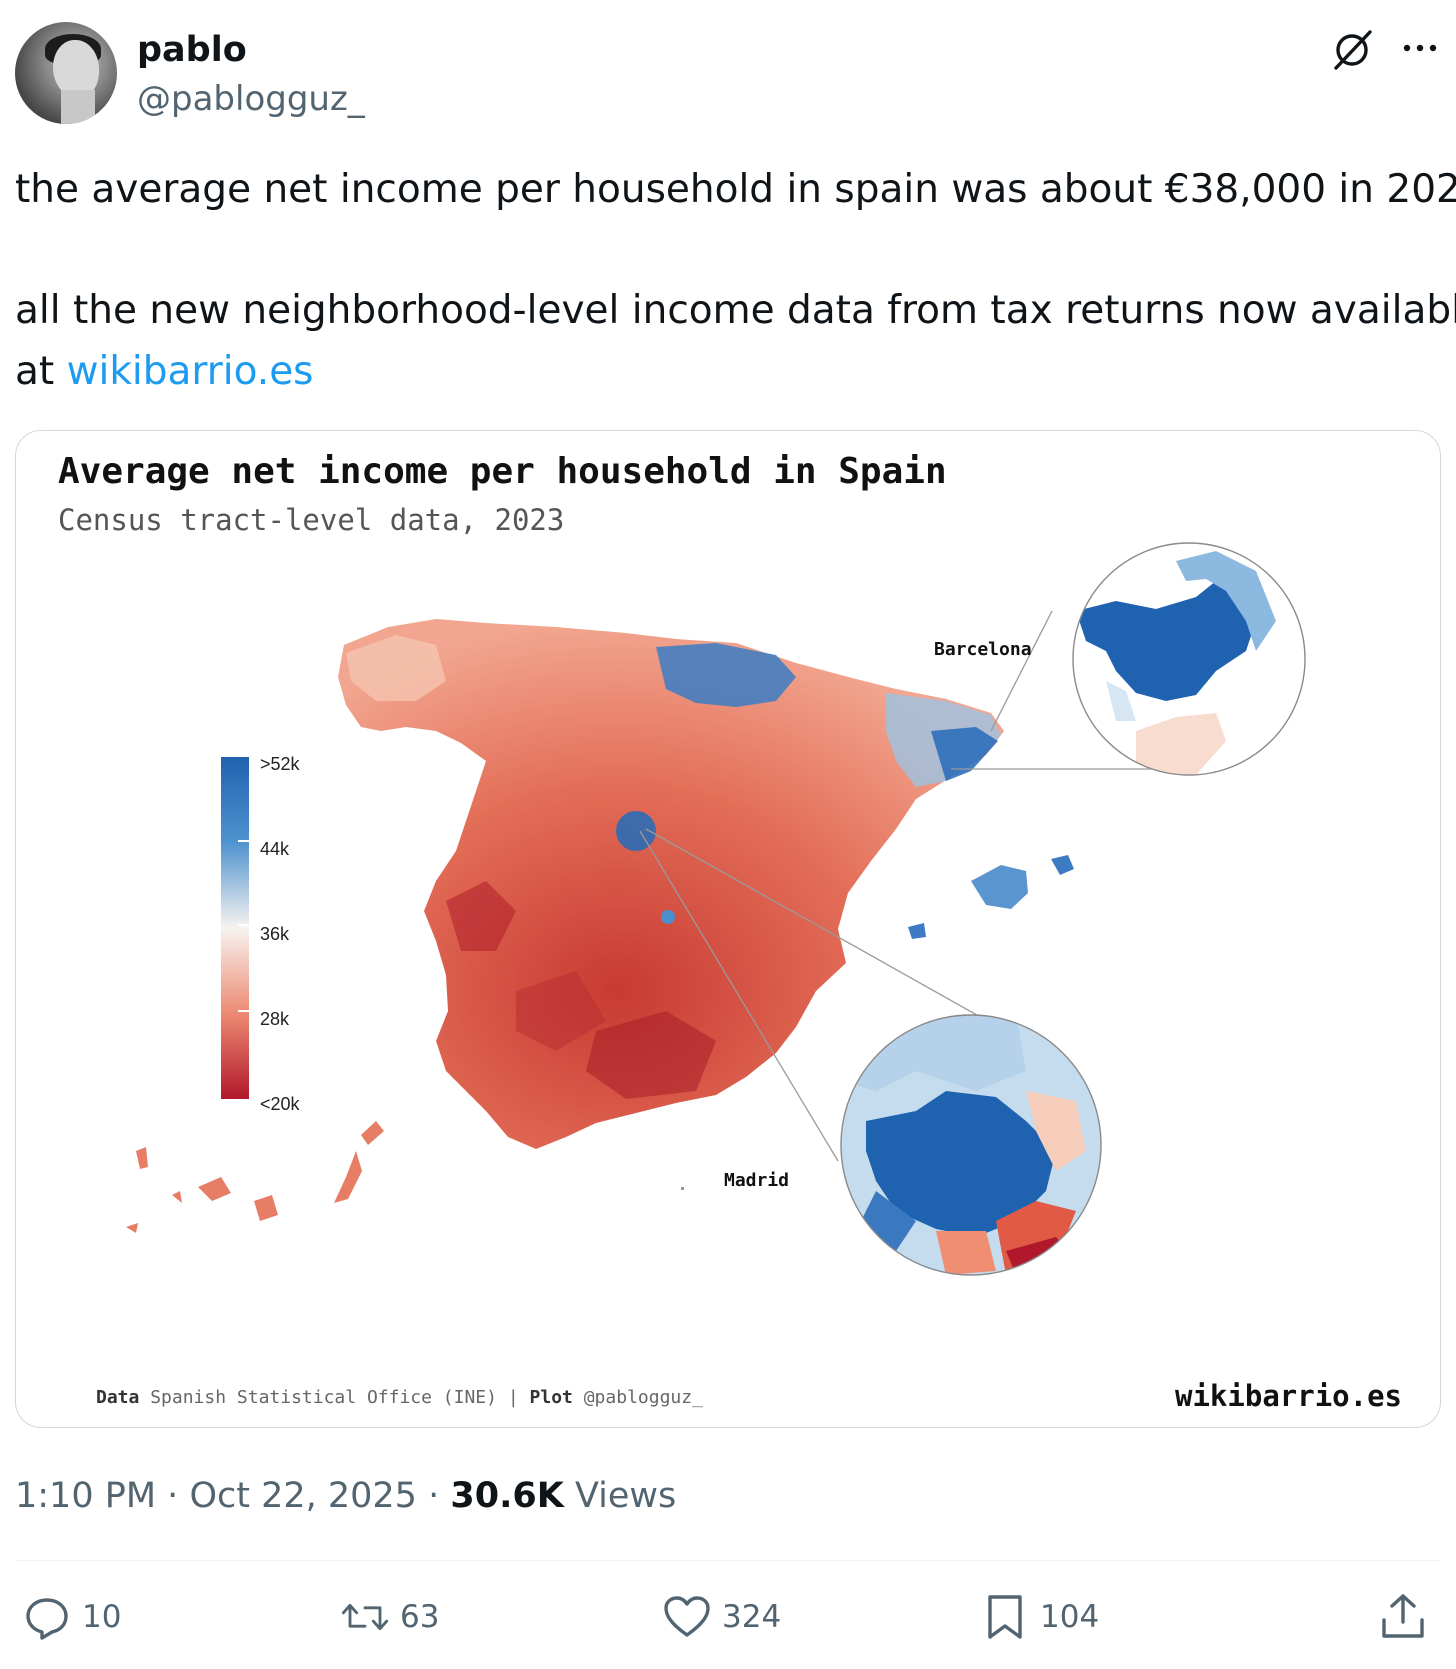 The image size is (1456, 1669). I want to click on legend-bar, so click(235, 928).